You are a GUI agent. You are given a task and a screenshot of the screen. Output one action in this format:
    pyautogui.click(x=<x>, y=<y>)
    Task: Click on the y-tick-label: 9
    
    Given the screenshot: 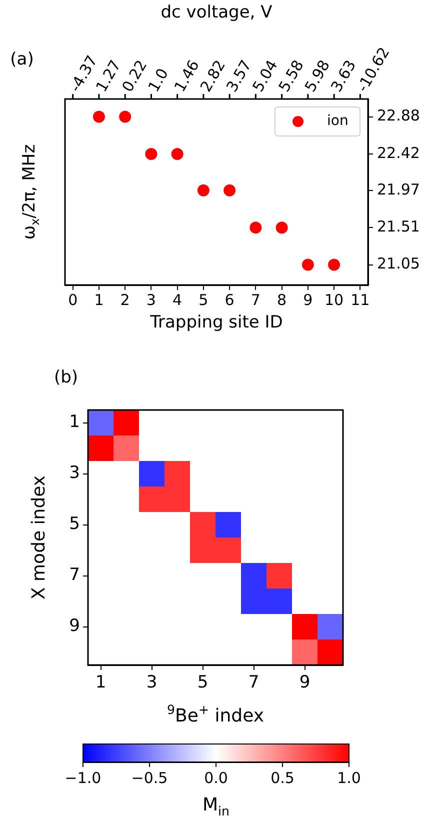 What is the action you would take?
    pyautogui.click(x=74, y=626)
    